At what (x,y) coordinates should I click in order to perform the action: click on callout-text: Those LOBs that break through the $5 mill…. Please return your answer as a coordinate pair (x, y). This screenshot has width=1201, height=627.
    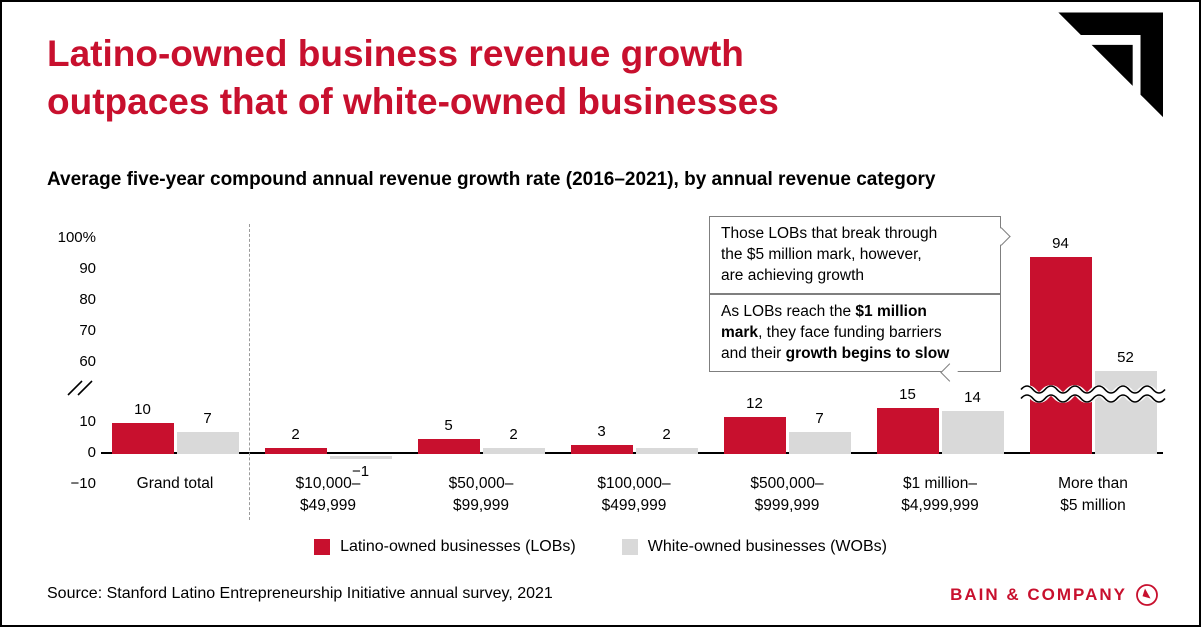
    Looking at the image, I should click on (829, 254).